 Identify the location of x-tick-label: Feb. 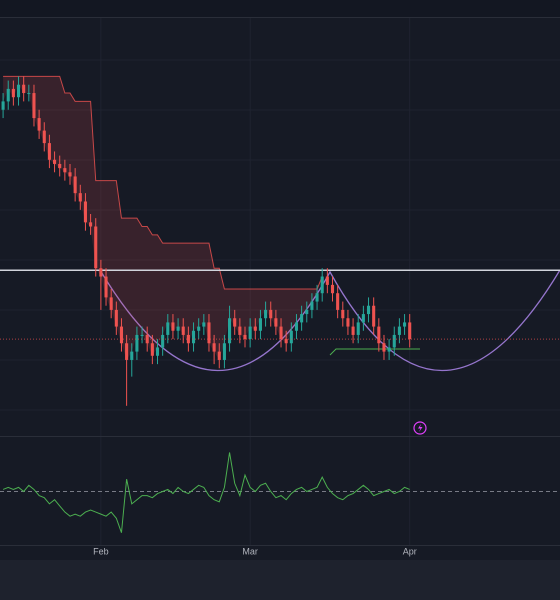
(101, 551).